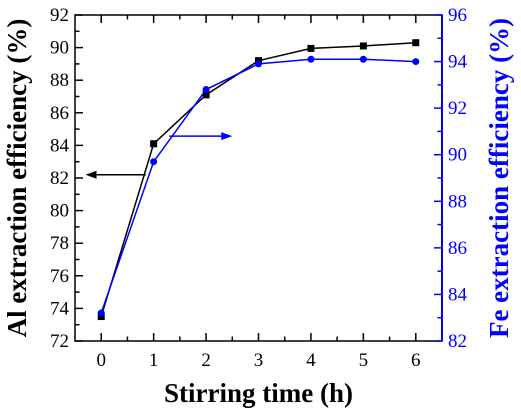  What do you see at coordinates (227, 136) in the screenshot?
I see `arrow-right-head` at bounding box center [227, 136].